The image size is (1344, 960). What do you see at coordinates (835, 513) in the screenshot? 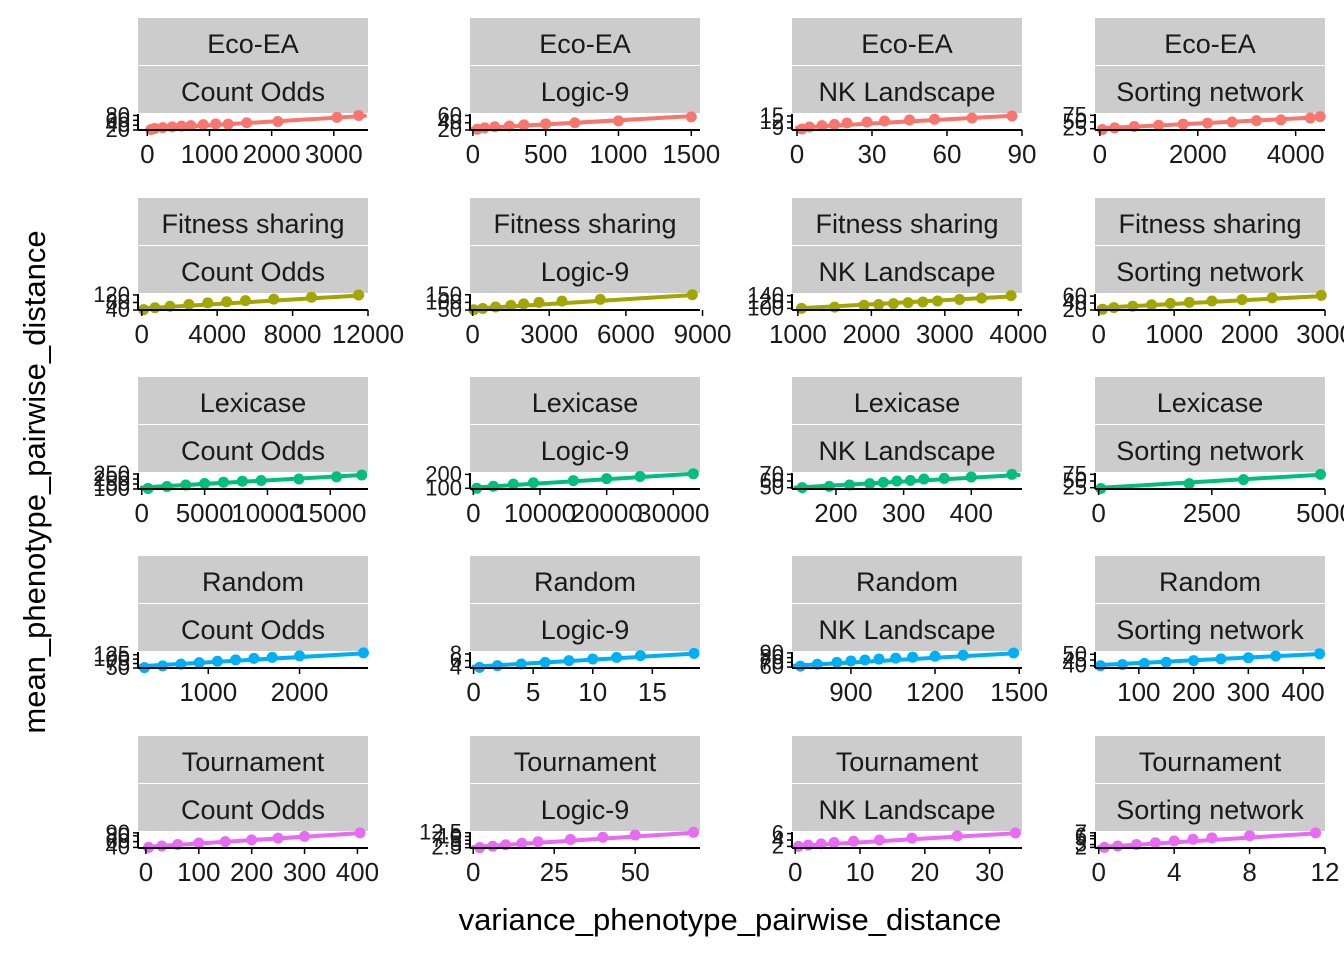
I see `x-tick-label: 200` at bounding box center [835, 513].